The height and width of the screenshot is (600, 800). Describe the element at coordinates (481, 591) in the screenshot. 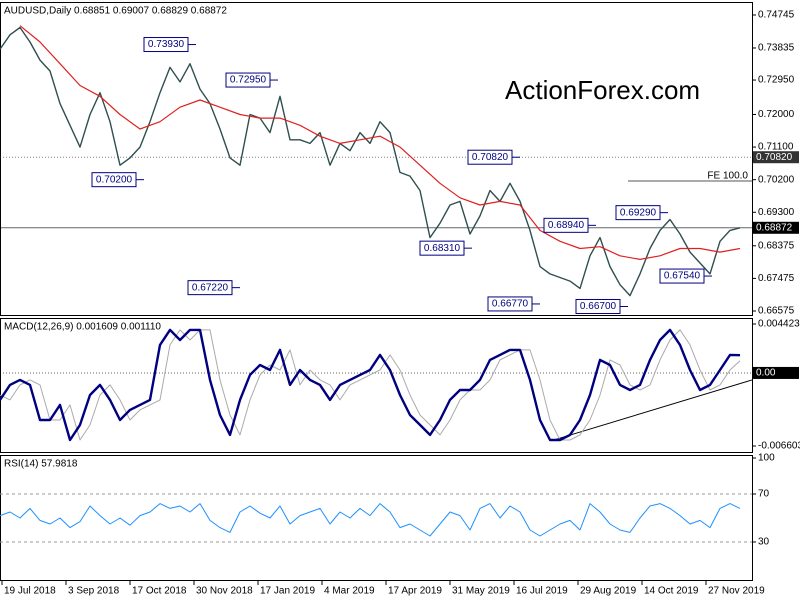

I see `x-tick-label: 31 May 2019` at that location.